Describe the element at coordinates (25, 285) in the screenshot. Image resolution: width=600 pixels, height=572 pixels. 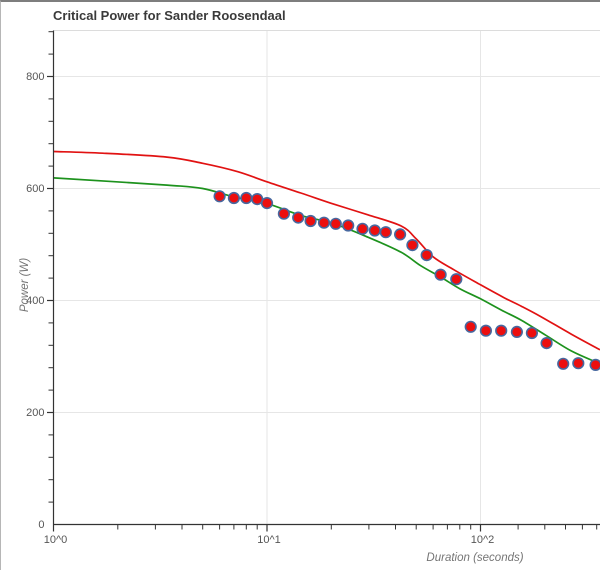
I see `y-axis-title: Power (W)` at that location.